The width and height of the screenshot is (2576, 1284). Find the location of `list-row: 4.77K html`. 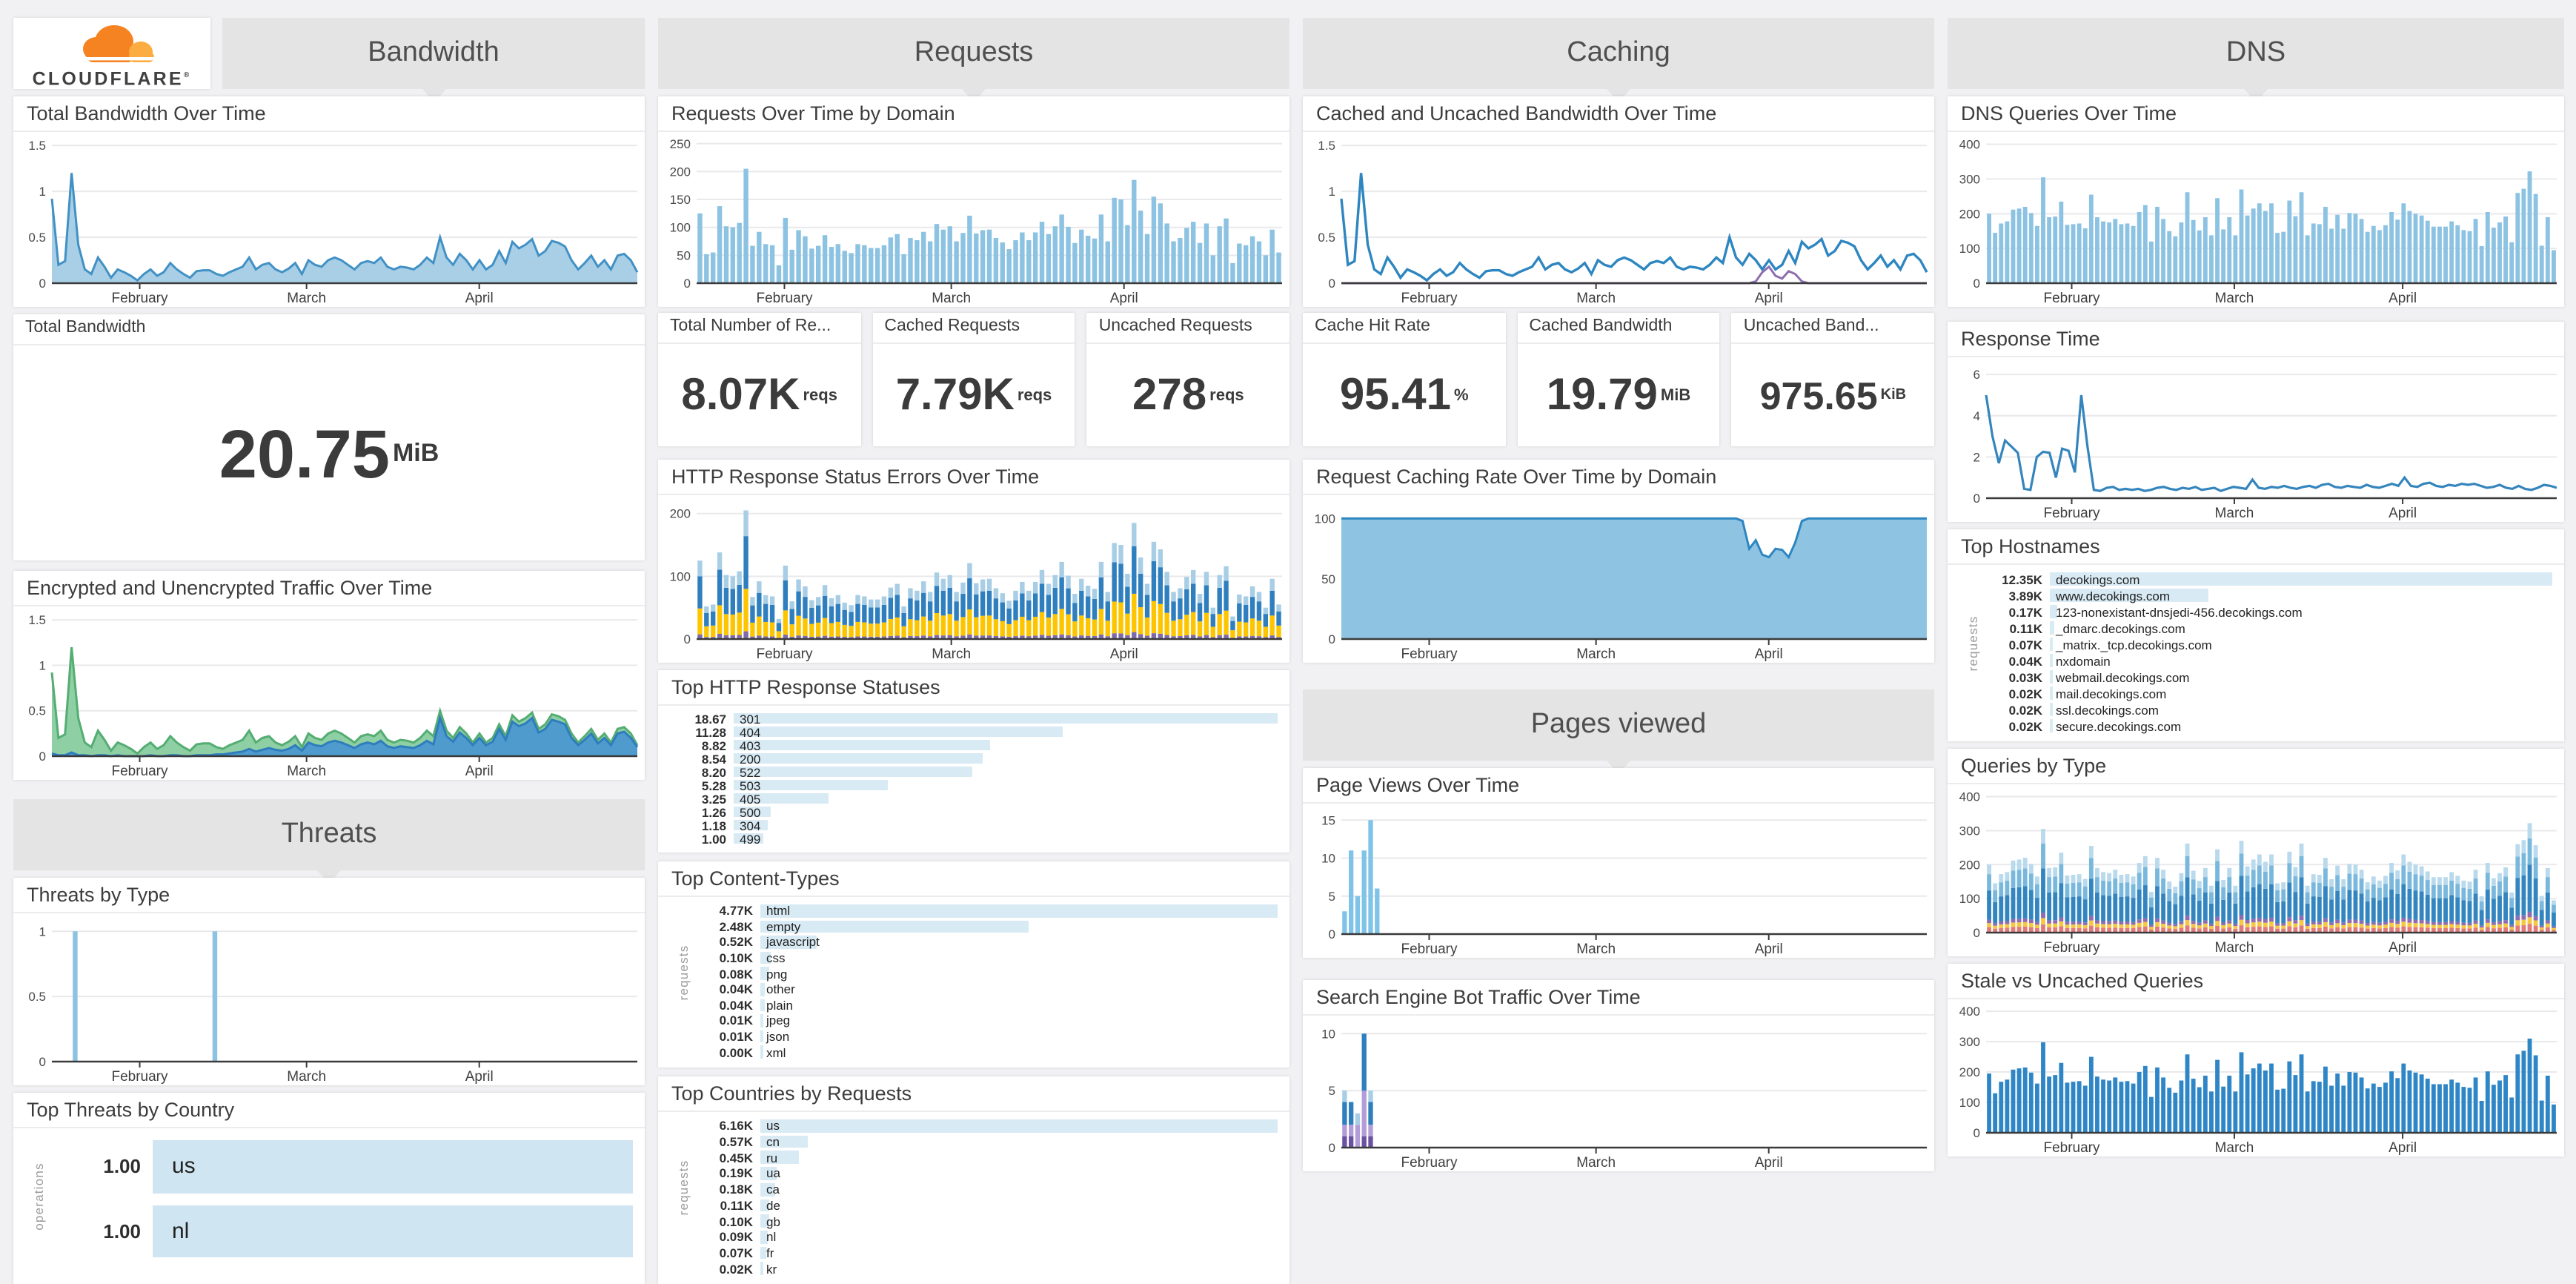

list-row: 4.77K html is located at coordinates (987, 911).